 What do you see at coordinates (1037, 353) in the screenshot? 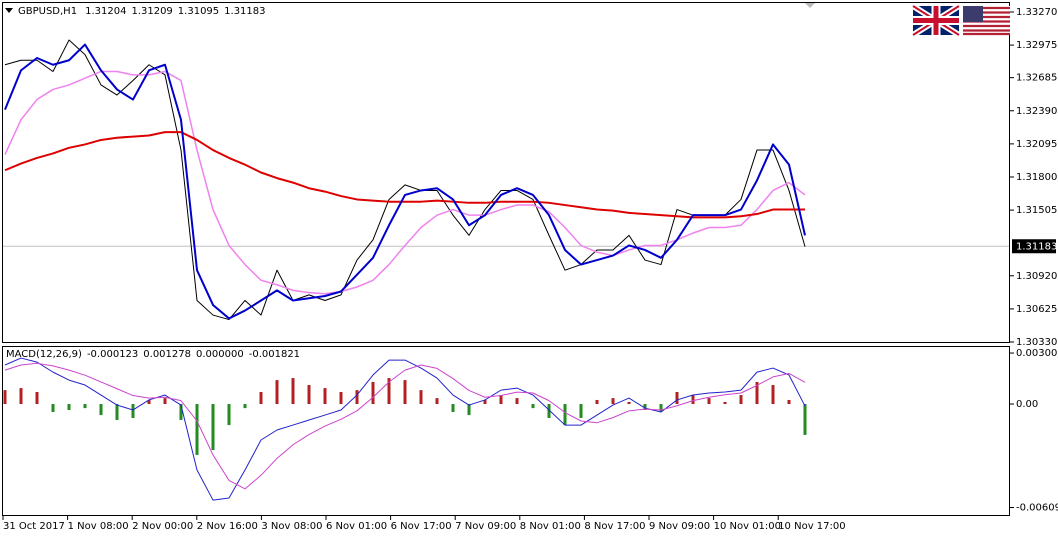
I see `y-tick-label: 0.003005` at bounding box center [1037, 353].